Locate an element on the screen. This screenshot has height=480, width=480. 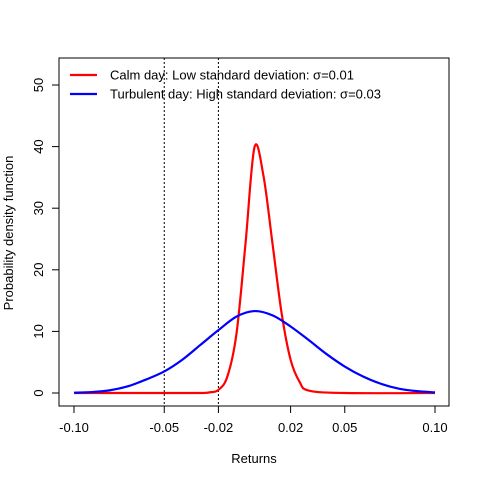
x-tick-label: 0.10 is located at coordinates (434, 427).